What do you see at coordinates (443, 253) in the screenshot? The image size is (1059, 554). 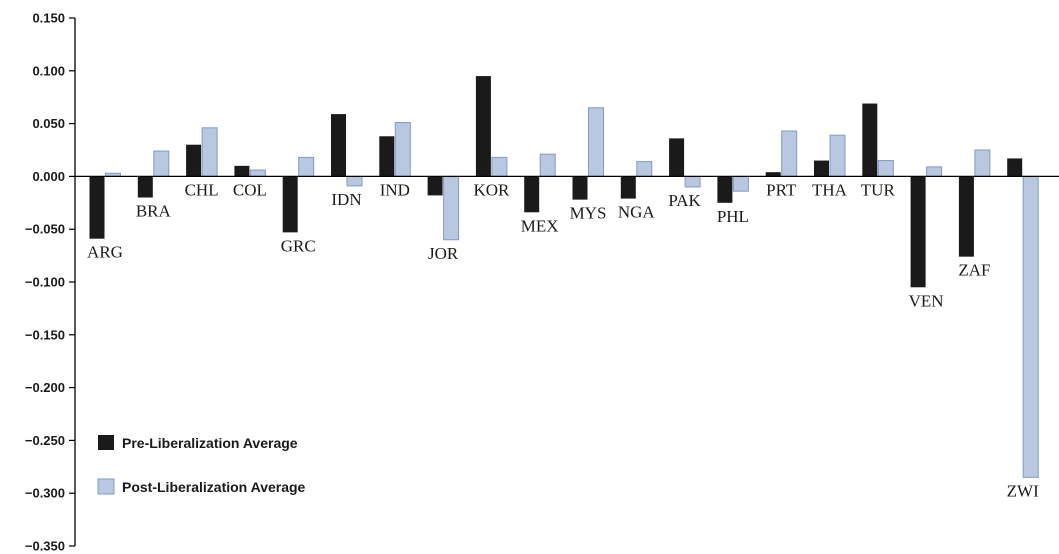 I see `category-label-jor: JOR` at bounding box center [443, 253].